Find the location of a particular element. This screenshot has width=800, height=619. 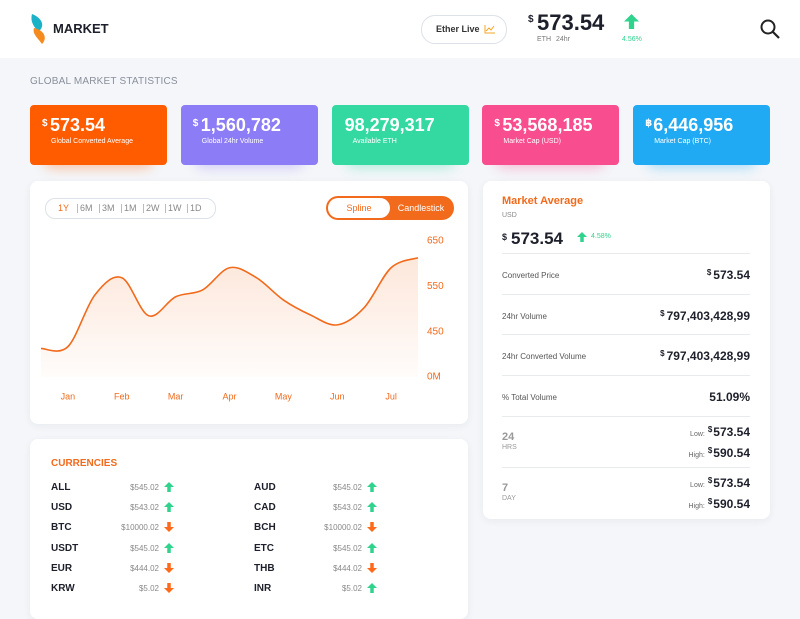

low-value: 573.54 is located at coordinates (731, 432).